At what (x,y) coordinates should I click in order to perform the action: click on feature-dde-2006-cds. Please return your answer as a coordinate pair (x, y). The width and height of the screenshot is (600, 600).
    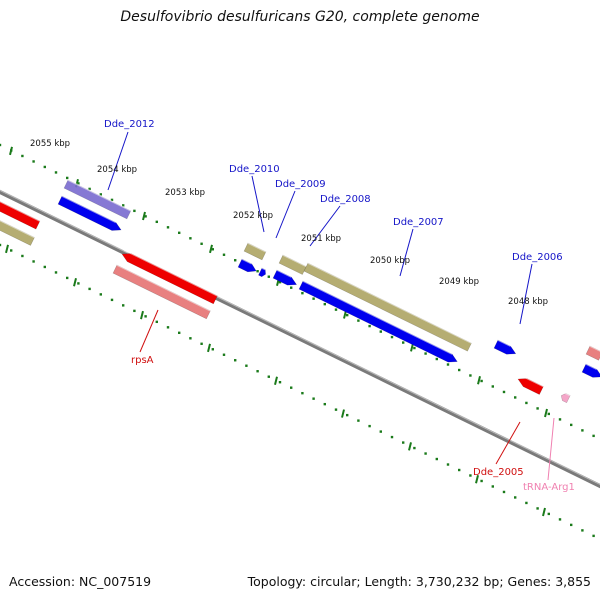
    Looking at the image, I should click on (505, 348).